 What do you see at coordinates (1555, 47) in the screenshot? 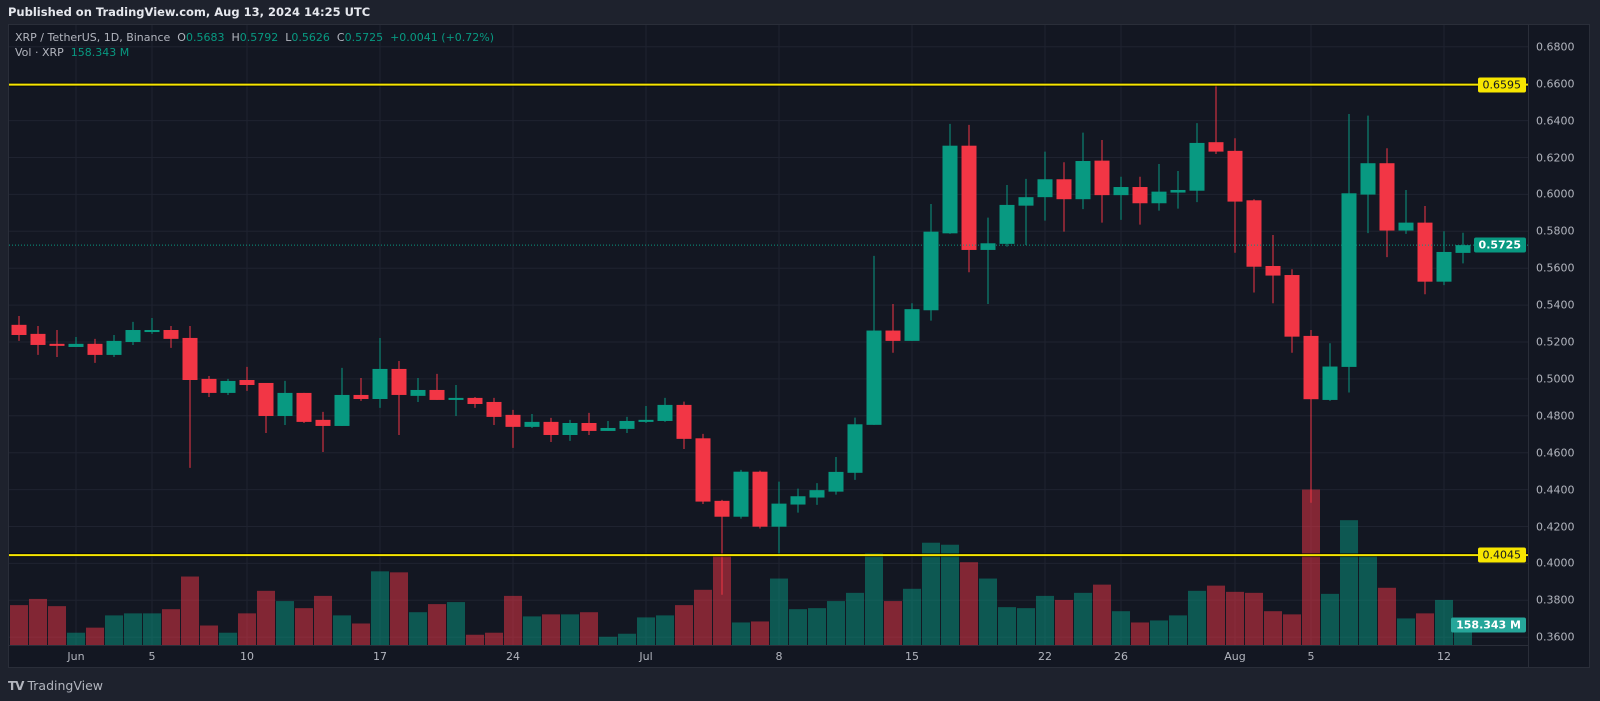
I see `price-axis-label: 0.6800` at bounding box center [1555, 47].